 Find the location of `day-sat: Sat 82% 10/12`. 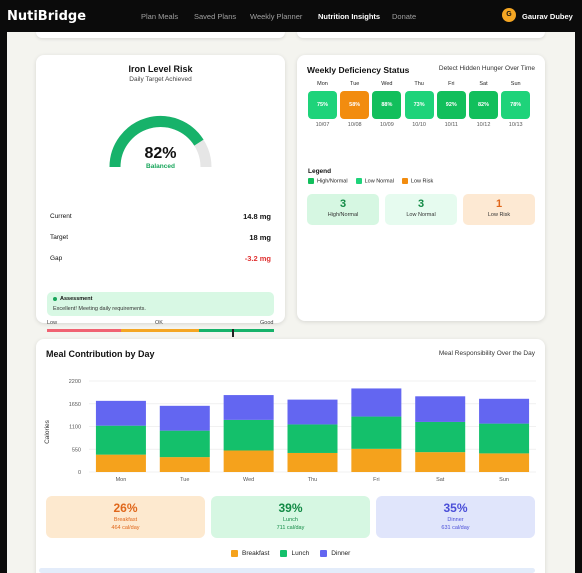

day-sat: Sat 82% 10/12 is located at coordinates (483, 104).